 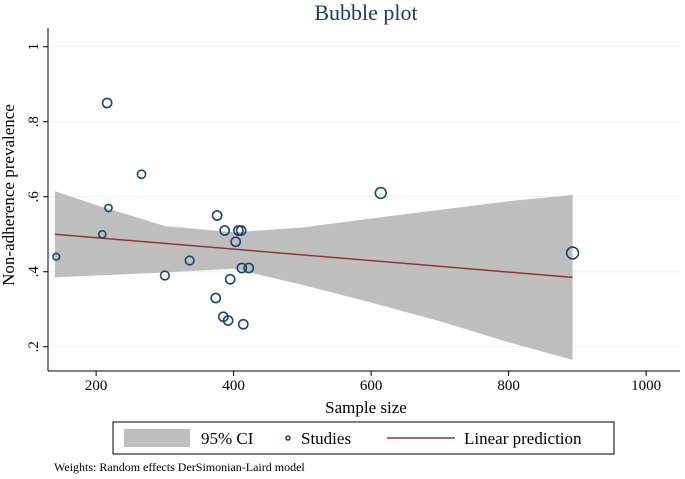 I want to click on y-tick-label: .6, so click(x=34, y=197).